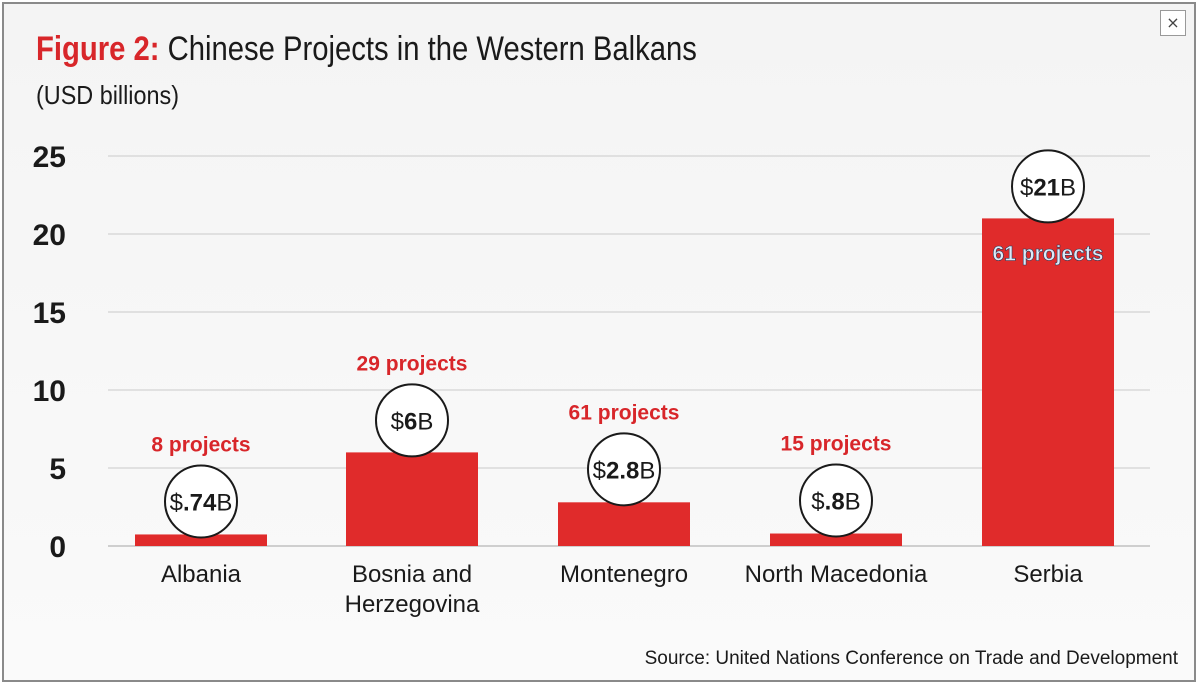 The width and height of the screenshot is (1200, 686). I want to click on category-label: Albania, so click(201, 574).